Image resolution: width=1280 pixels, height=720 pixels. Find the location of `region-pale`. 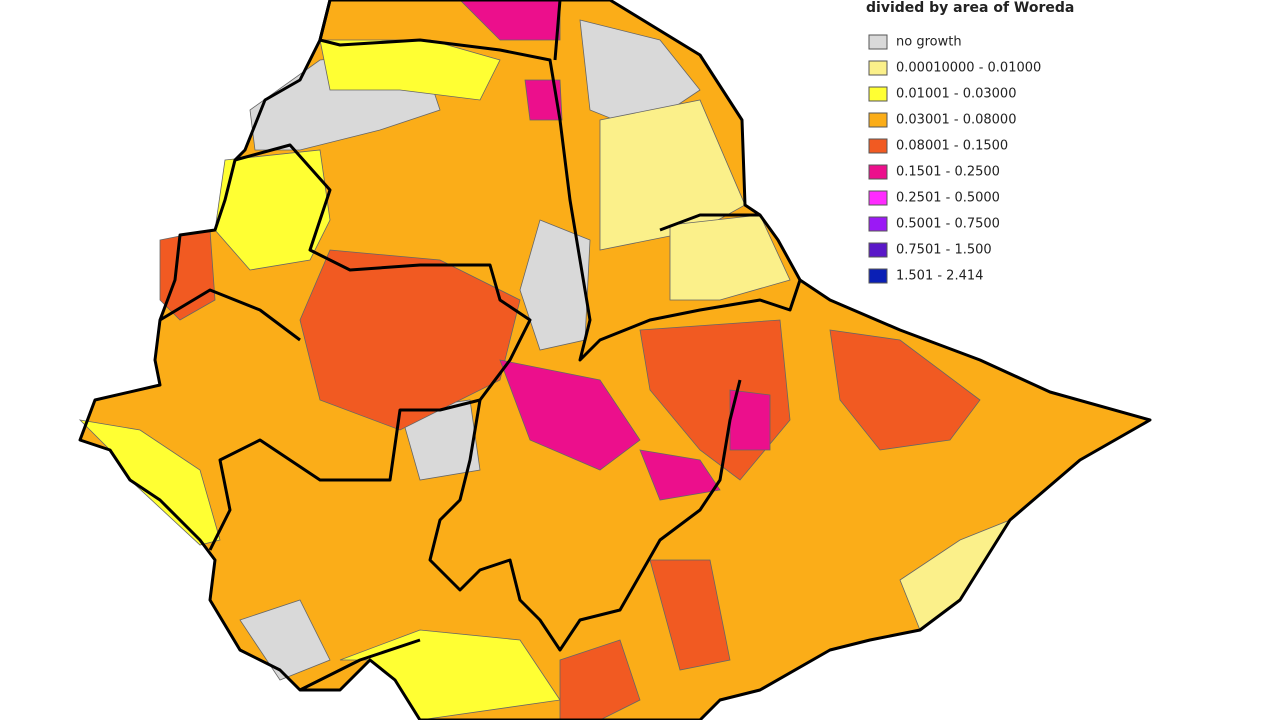

region-pale is located at coordinates (730, 257).